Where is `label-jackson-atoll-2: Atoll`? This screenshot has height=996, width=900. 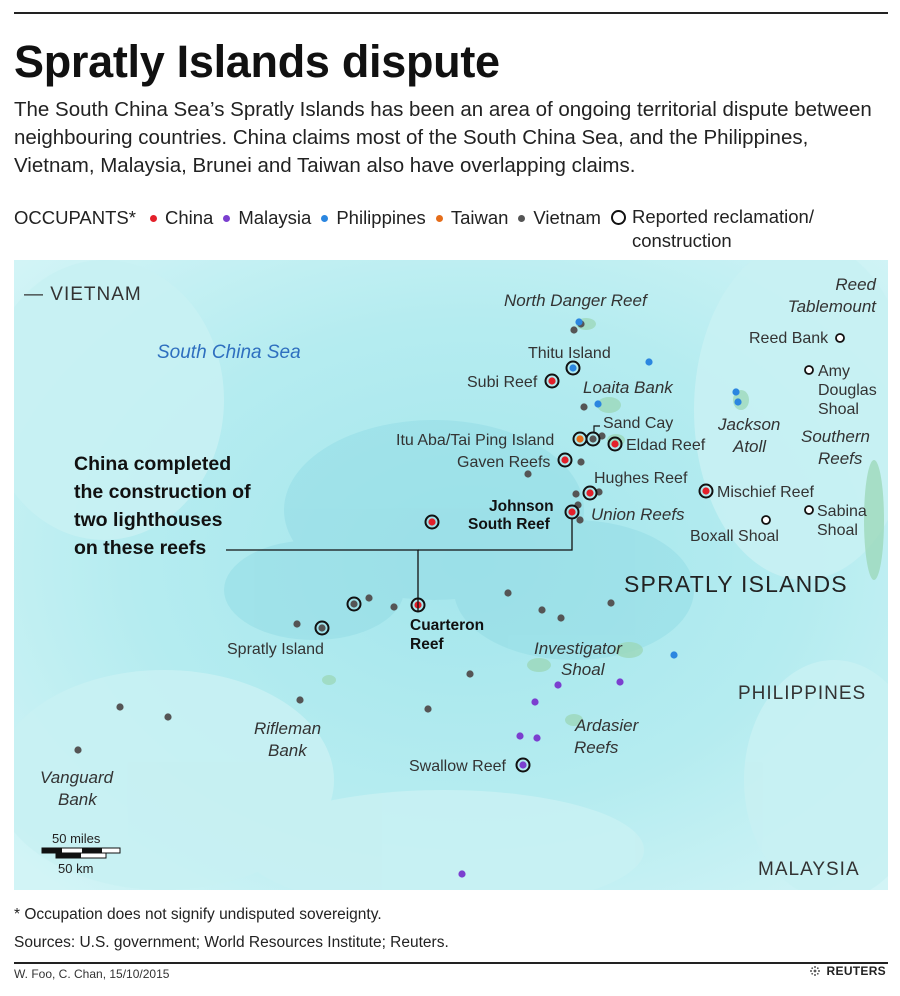
label-jackson-atoll-2: Atoll is located at coordinates (749, 446).